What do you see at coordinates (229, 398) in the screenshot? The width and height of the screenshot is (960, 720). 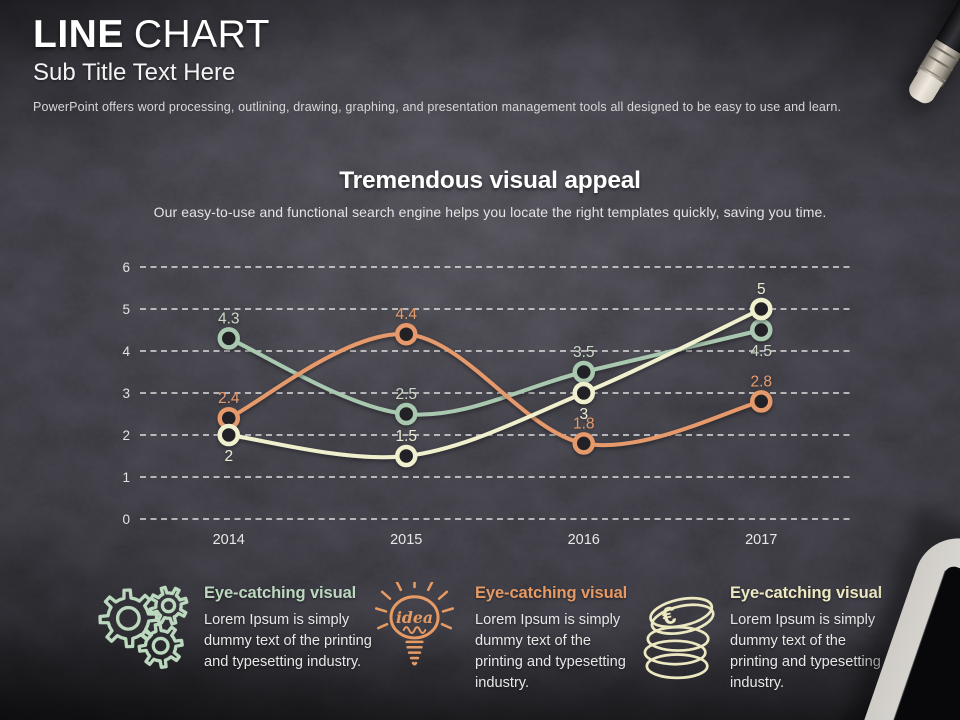 I see `data-label: 2.4` at bounding box center [229, 398].